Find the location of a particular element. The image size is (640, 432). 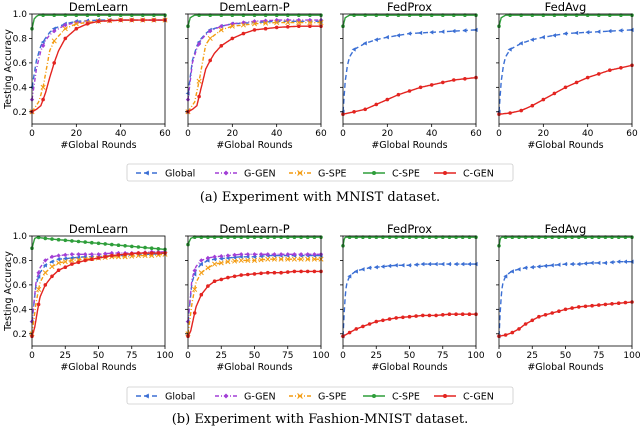

legend-a: Global G-GEN G-SPE C-SPE C-GEN is located at coordinates (320, 172).